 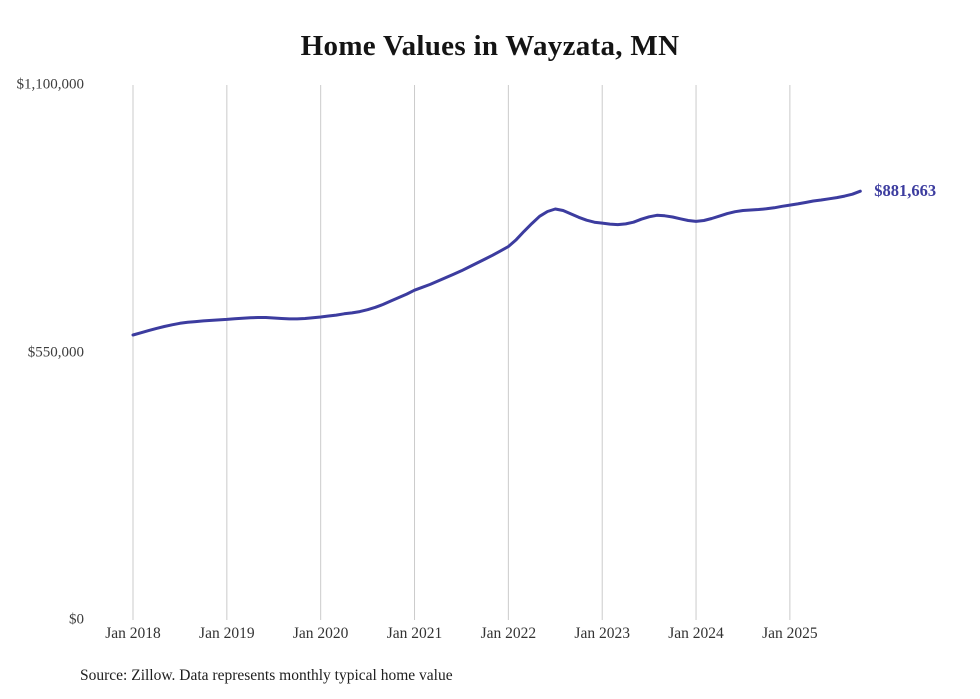 What do you see at coordinates (76, 619) in the screenshot?
I see `y-axis-tick-label: $0` at bounding box center [76, 619].